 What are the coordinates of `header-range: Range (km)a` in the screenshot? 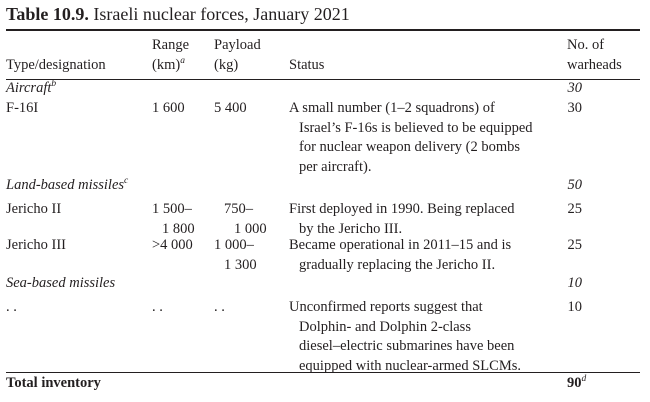 It's located at (170, 55).